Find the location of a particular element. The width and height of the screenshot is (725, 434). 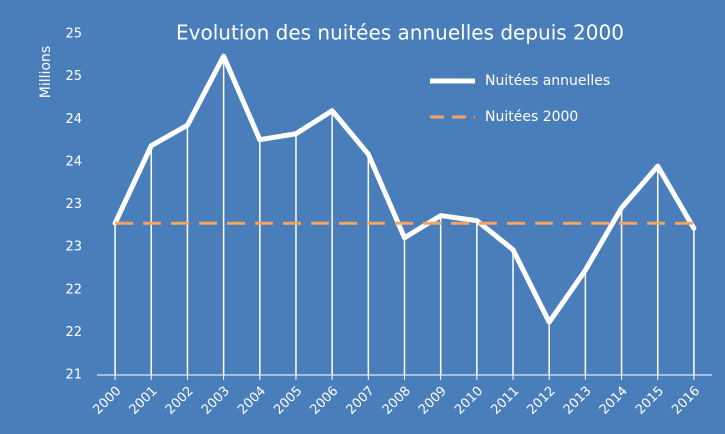

y-tick-label: 21 is located at coordinates (73, 375).